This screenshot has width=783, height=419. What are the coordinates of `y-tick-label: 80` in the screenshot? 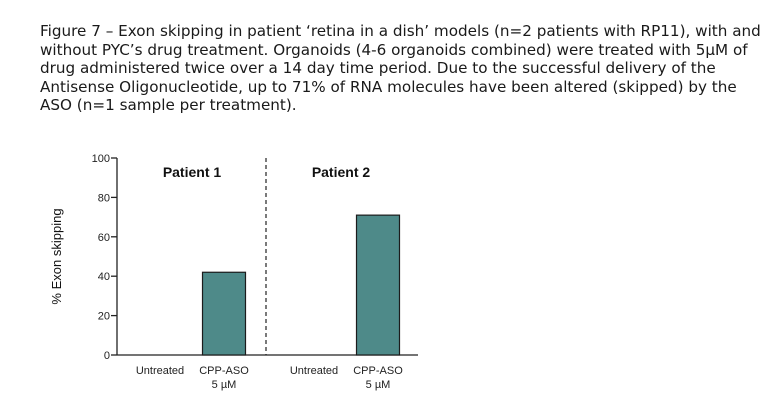 It's located at (104, 198).